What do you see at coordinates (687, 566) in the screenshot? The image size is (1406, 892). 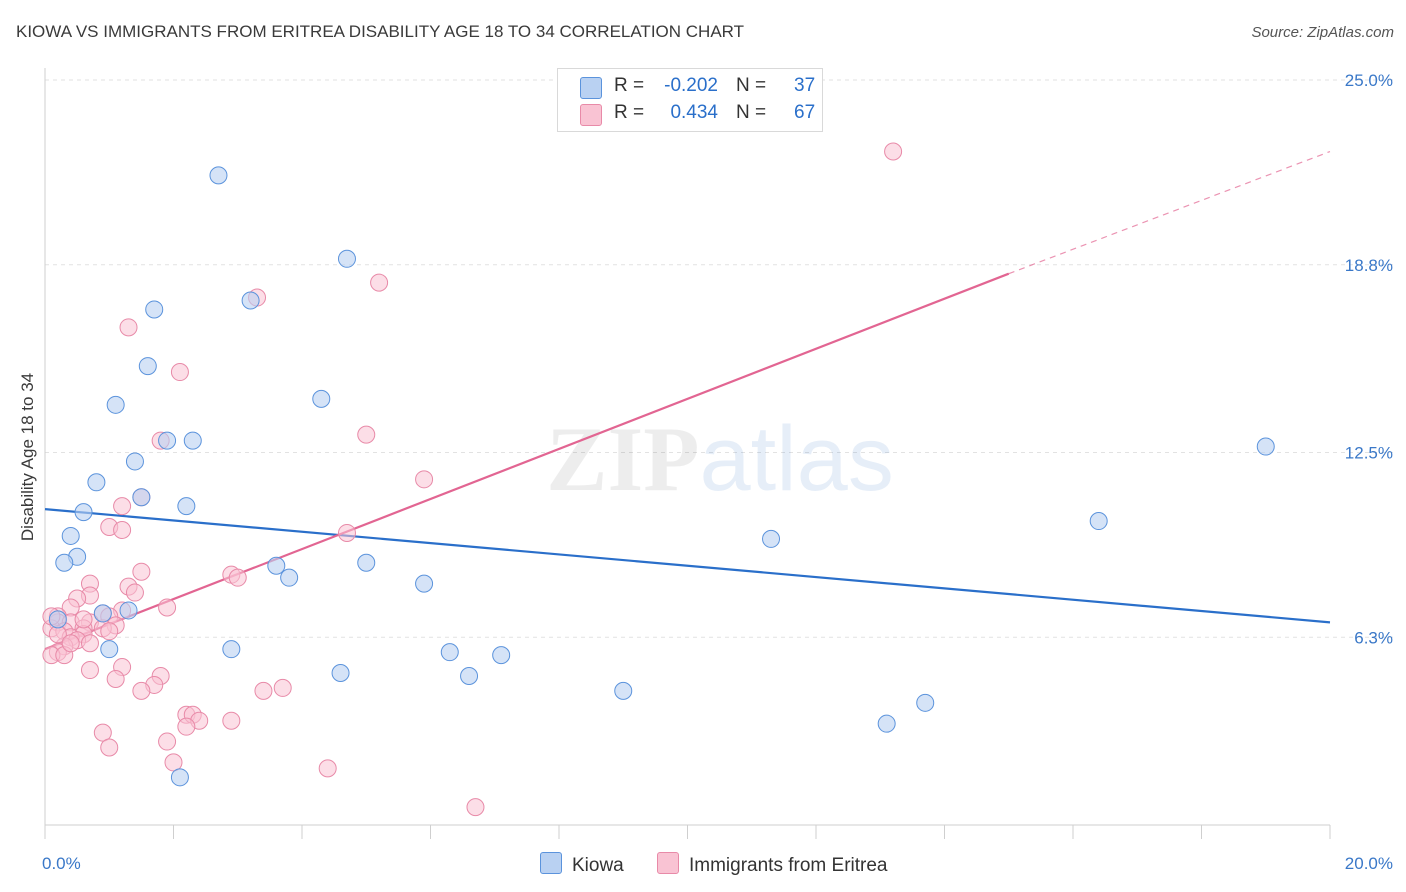 I see `kiowa-trend-line` at bounding box center [687, 566].